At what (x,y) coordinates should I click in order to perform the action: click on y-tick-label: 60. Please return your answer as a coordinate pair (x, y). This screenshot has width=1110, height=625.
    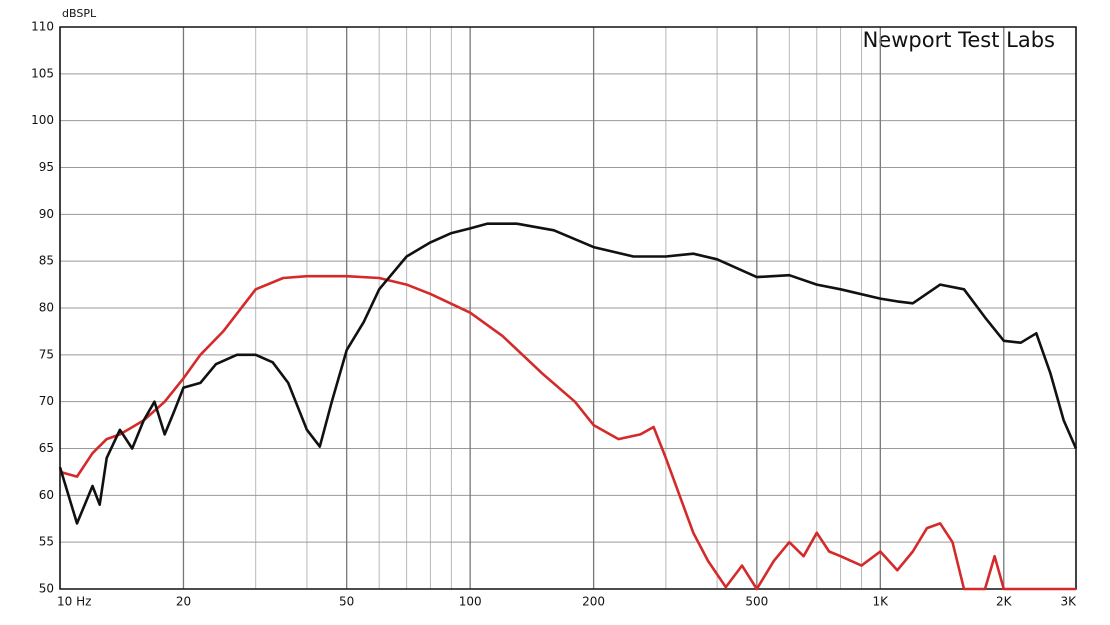
    Looking at the image, I should click on (46, 495).